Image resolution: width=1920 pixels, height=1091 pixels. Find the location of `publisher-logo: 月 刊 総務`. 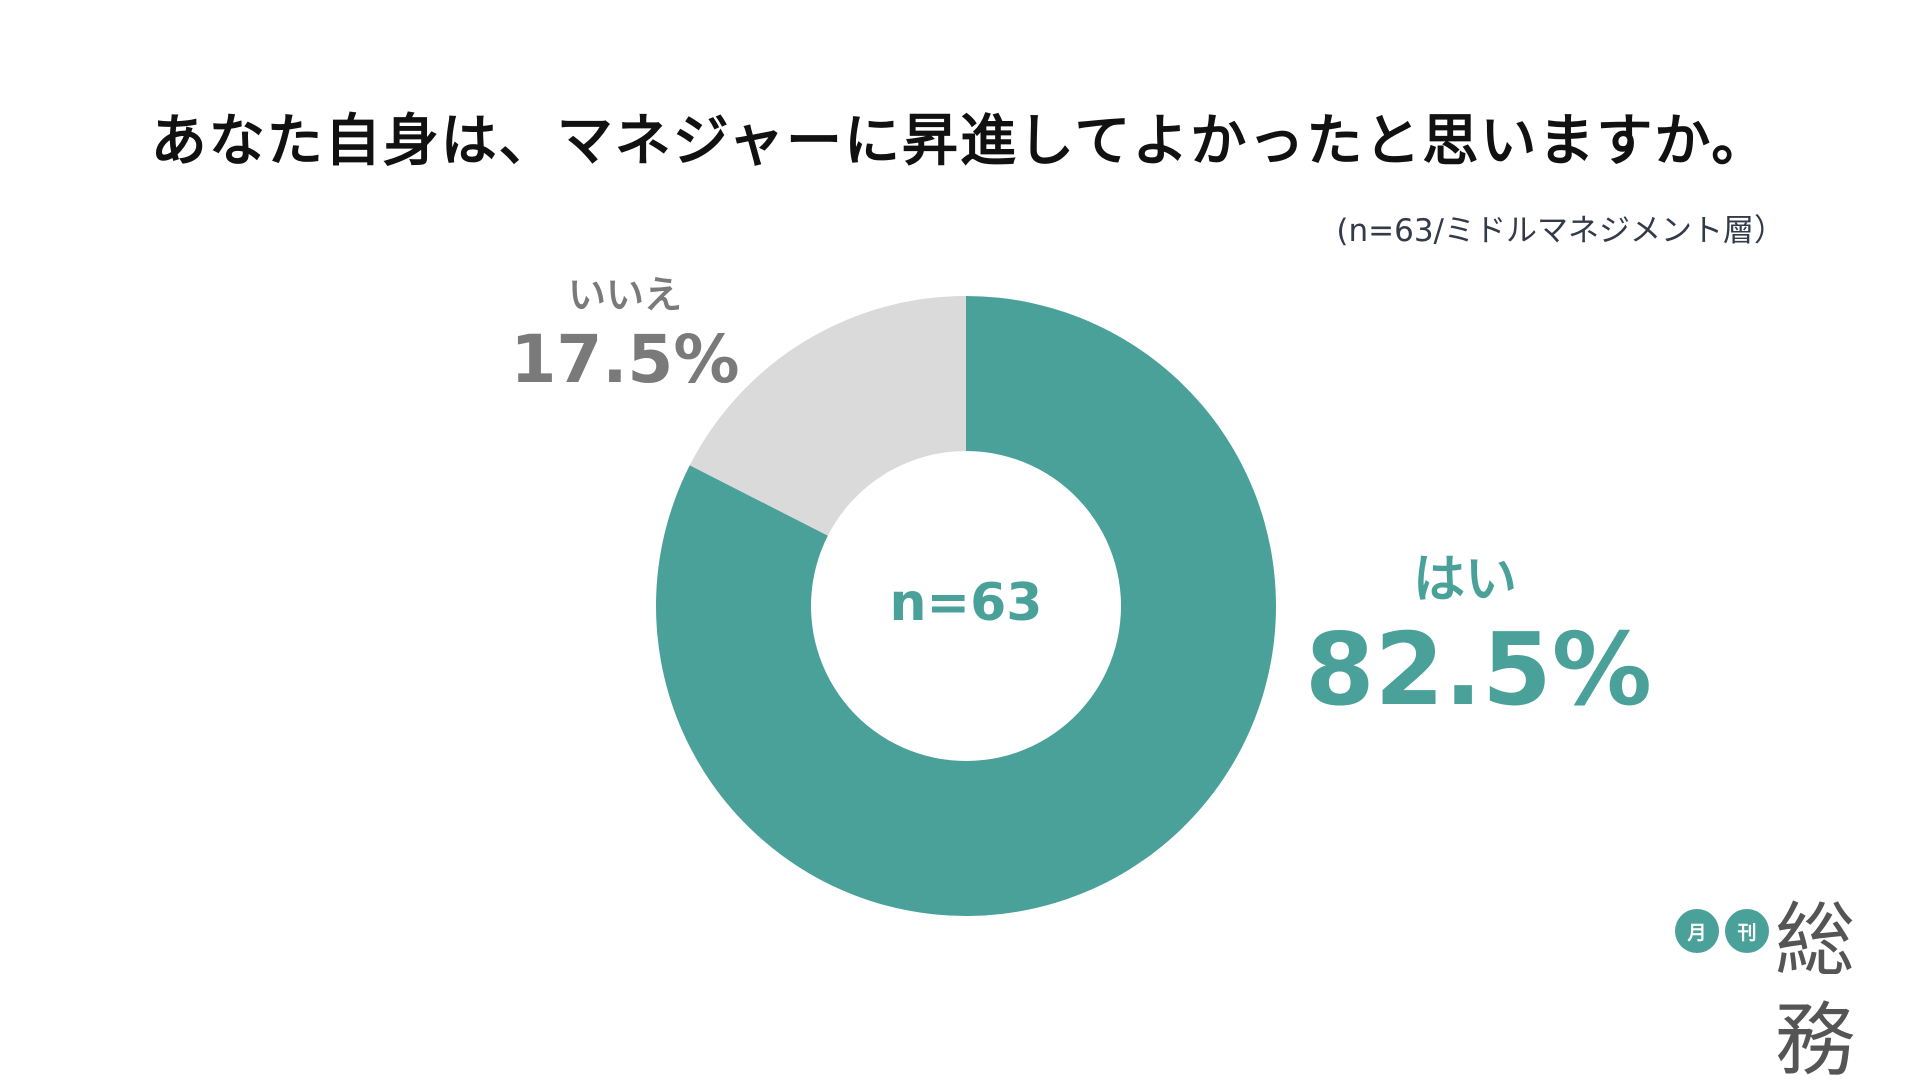

publisher-logo: 月 刊 総務 is located at coordinates (1795, 990).